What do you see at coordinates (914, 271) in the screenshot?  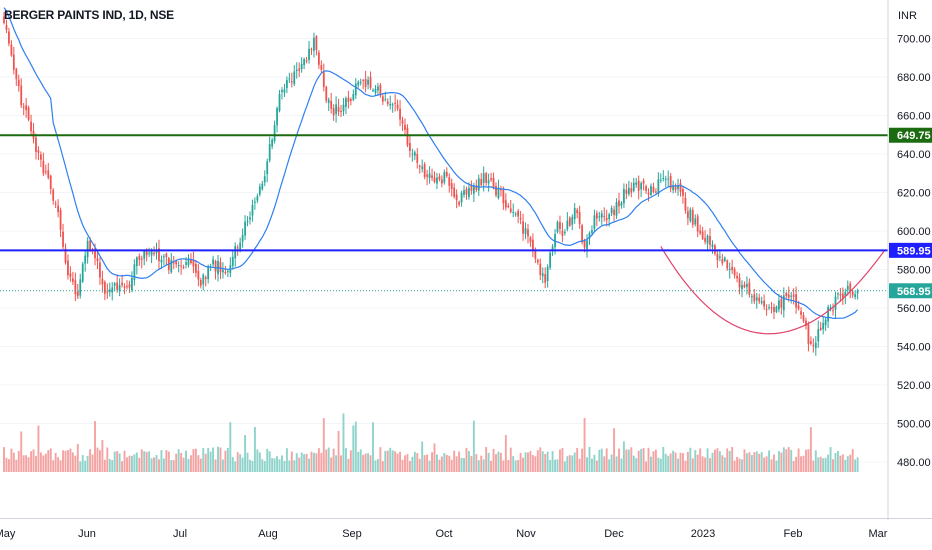 I see `y-tick-label: 580.00` at bounding box center [914, 271].